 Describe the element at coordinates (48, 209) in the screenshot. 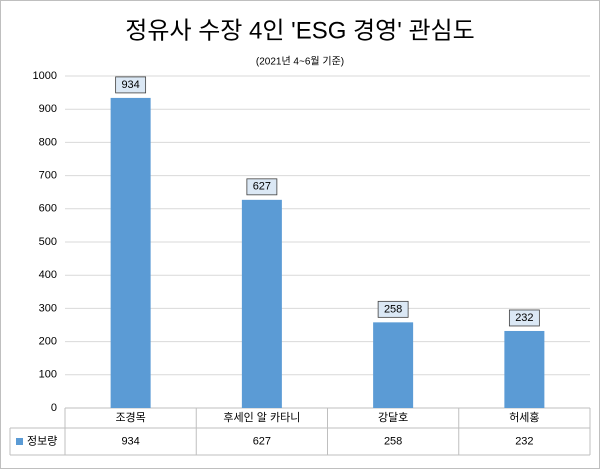

I see `y-tick-label: 600` at that location.